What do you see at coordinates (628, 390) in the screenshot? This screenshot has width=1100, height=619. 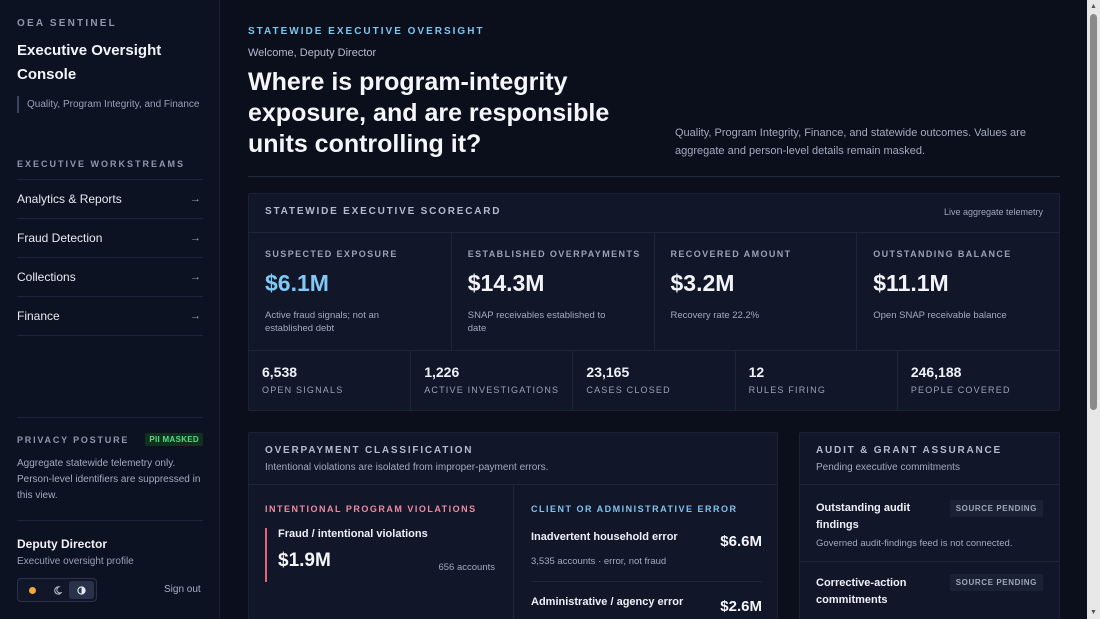 I see `count-label: CASES CLOSED` at bounding box center [628, 390].